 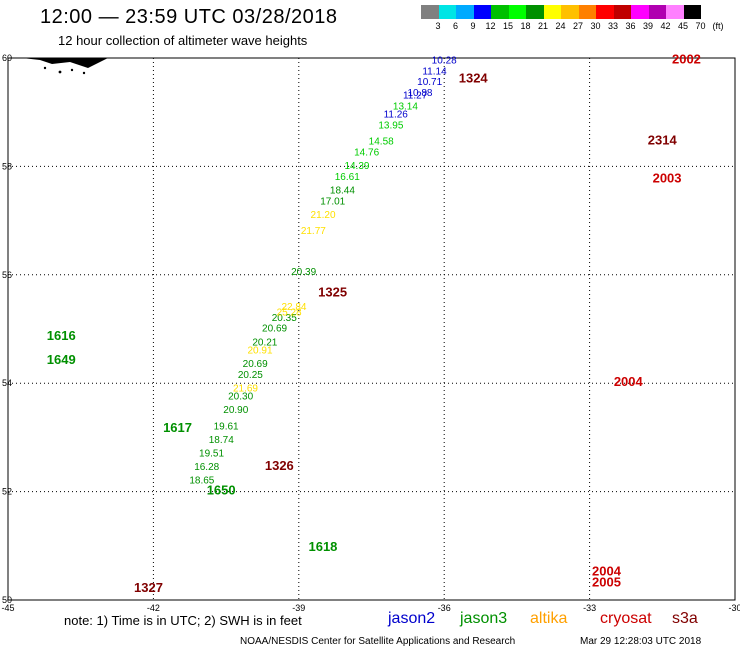 I want to click on wave-height-value: 20.30, so click(x=240, y=396).